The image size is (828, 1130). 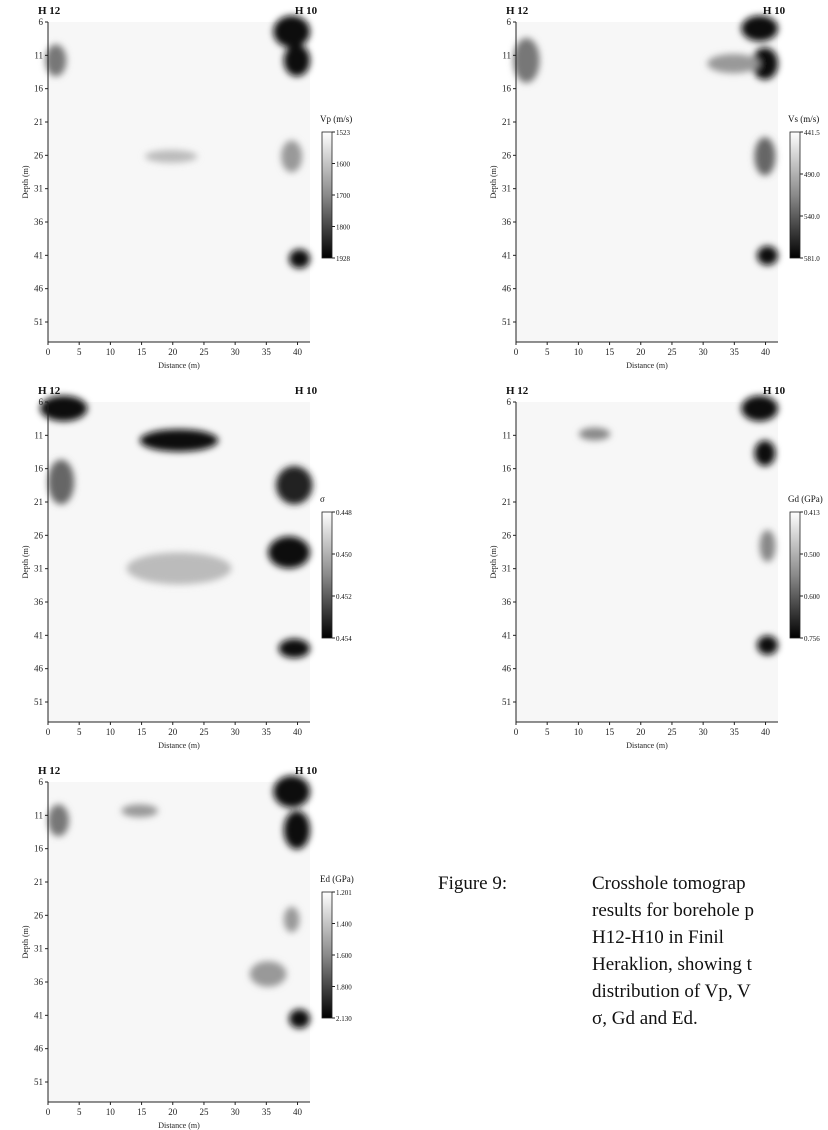 What do you see at coordinates (344, 988) in the screenshot?
I see `colorbar-label: 1.800` at bounding box center [344, 988].